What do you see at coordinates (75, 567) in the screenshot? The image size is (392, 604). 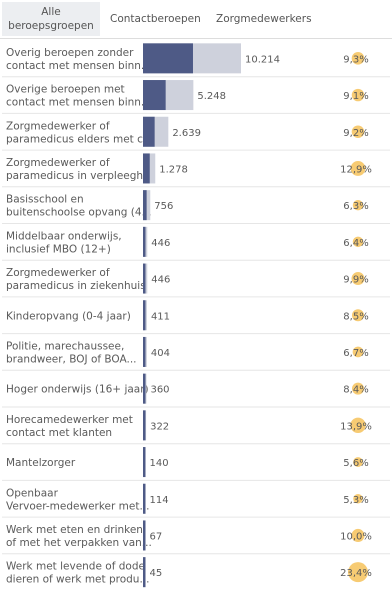 I see `row-label: Werk met levende of dode` at bounding box center [75, 567].